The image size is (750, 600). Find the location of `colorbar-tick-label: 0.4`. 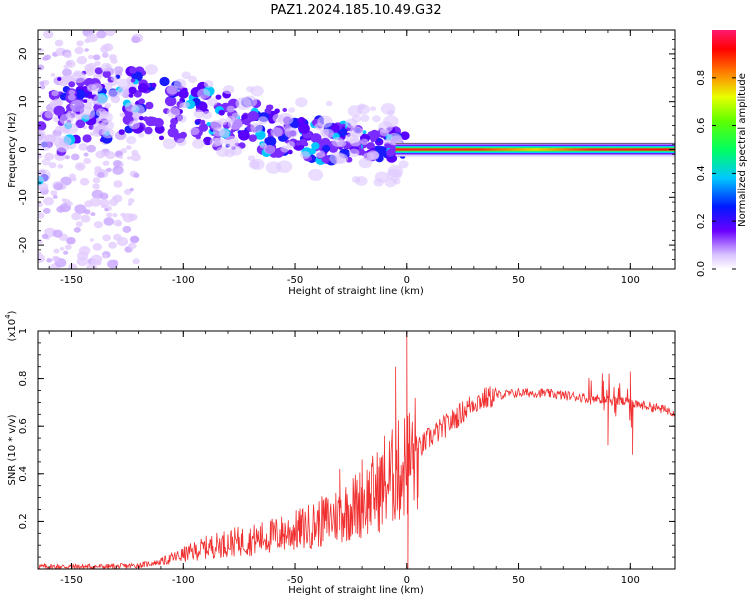

colorbar-tick-label: 0.4 is located at coordinates (701, 173).